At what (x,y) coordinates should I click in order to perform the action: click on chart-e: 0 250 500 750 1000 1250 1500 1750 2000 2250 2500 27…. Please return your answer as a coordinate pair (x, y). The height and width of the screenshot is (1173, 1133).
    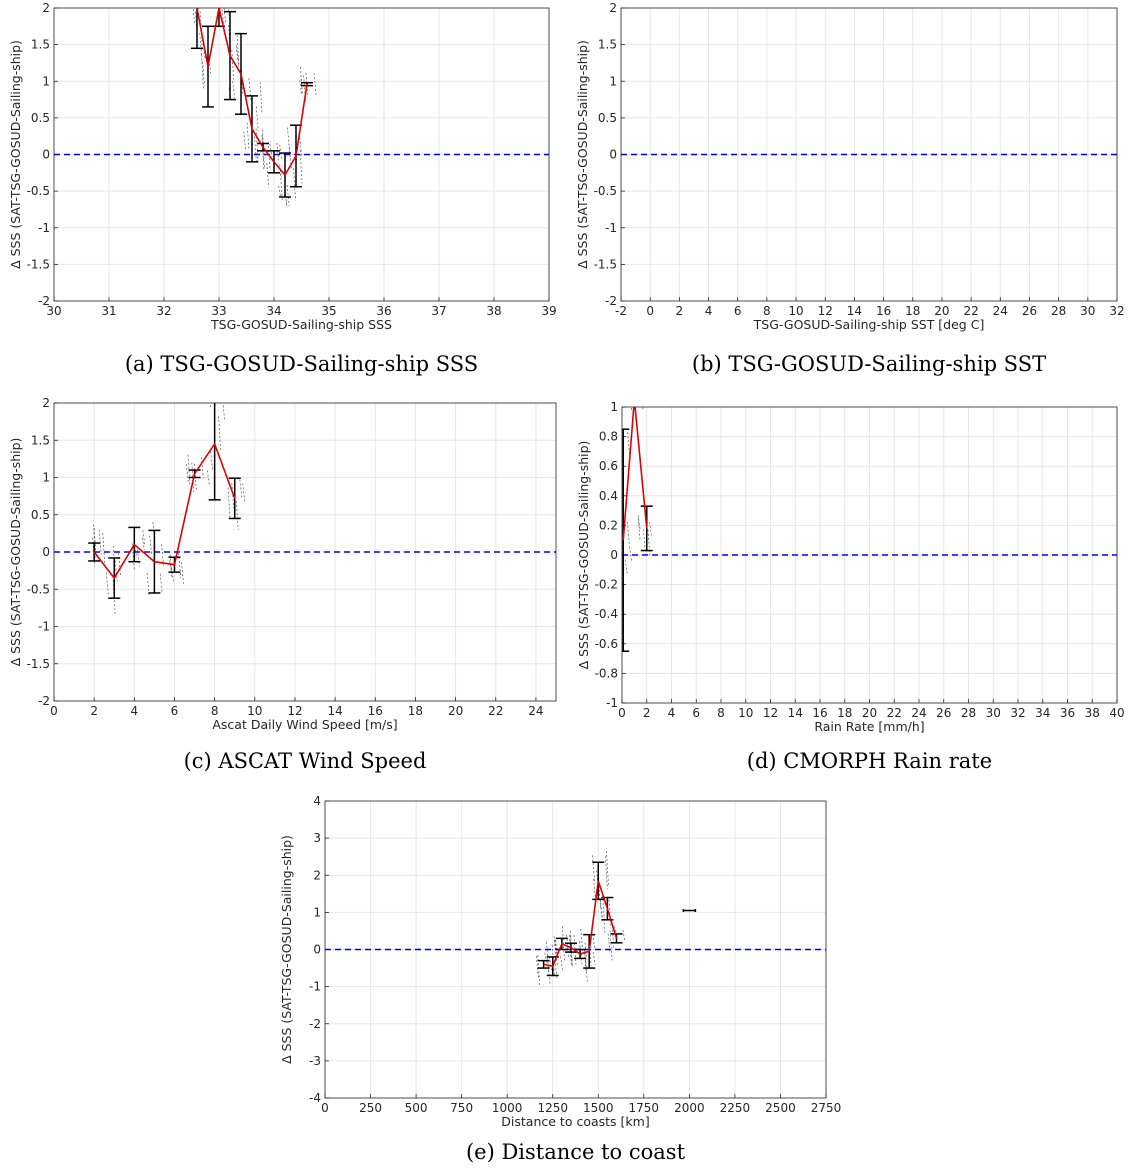
    Looking at the image, I should click on (560, 961).